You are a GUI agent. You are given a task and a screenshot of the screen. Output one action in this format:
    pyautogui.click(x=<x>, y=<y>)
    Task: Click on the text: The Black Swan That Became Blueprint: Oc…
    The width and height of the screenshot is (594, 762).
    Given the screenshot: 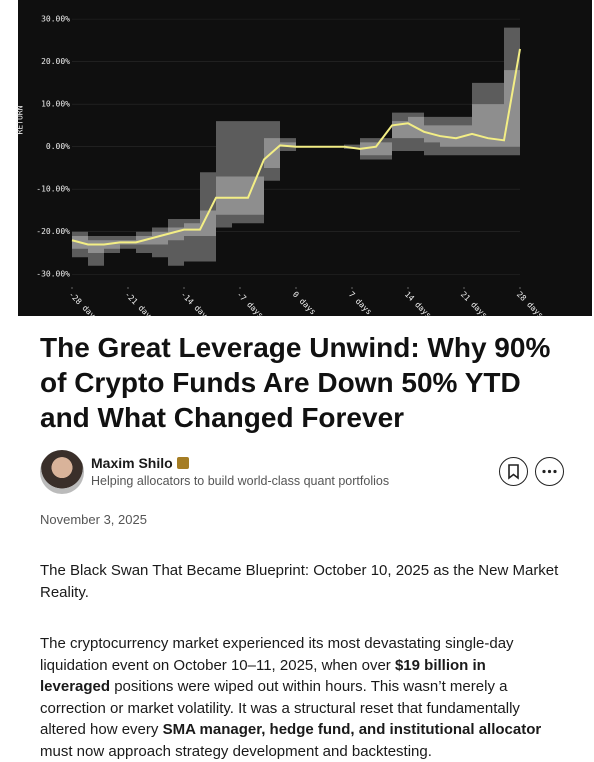 What is the action you would take?
    pyautogui.click(x=299, y=581)
    